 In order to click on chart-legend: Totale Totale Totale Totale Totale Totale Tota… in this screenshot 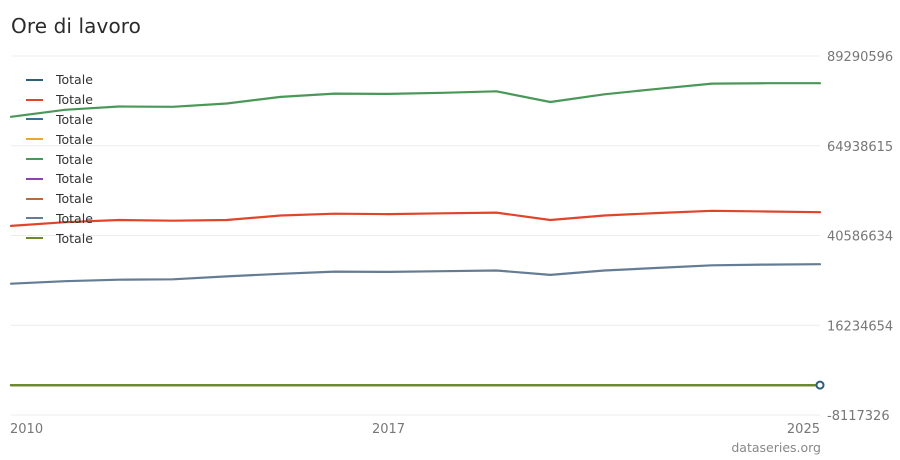, I will do `click(59, 159)`.